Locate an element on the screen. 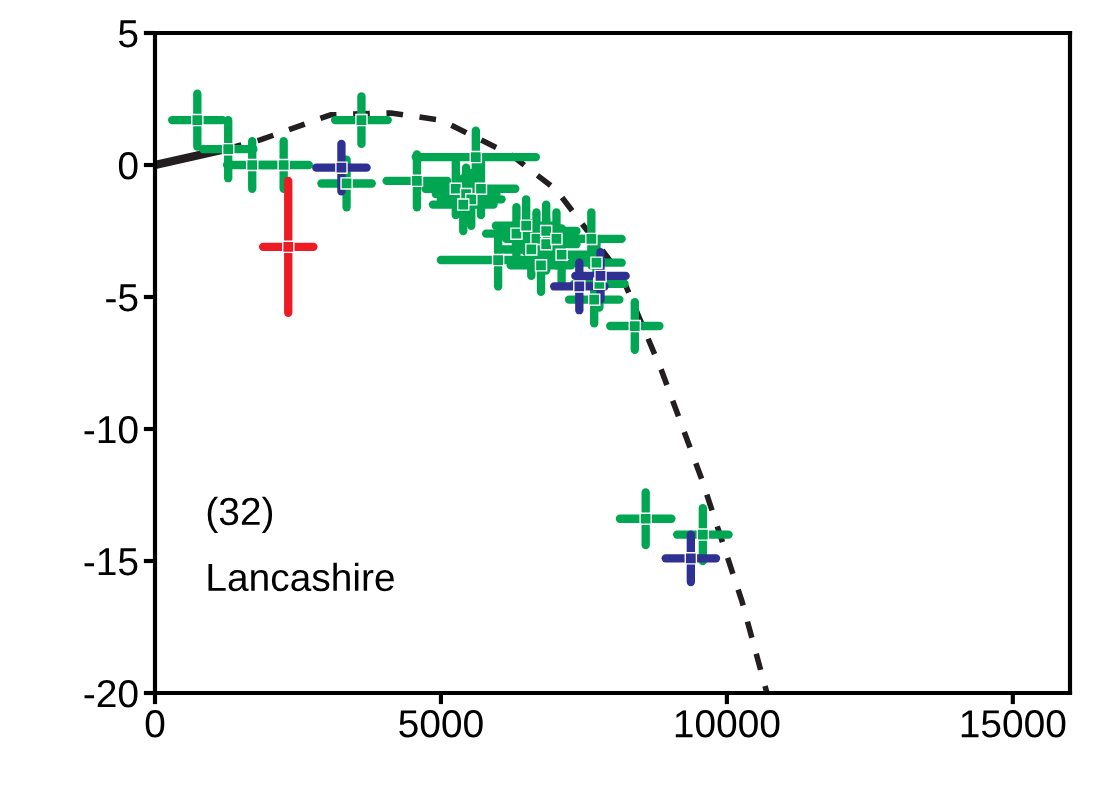 Image resolution: width=1110 pixels, height=787 pixels. annotation: (32) is located at coordinates (240, 514).